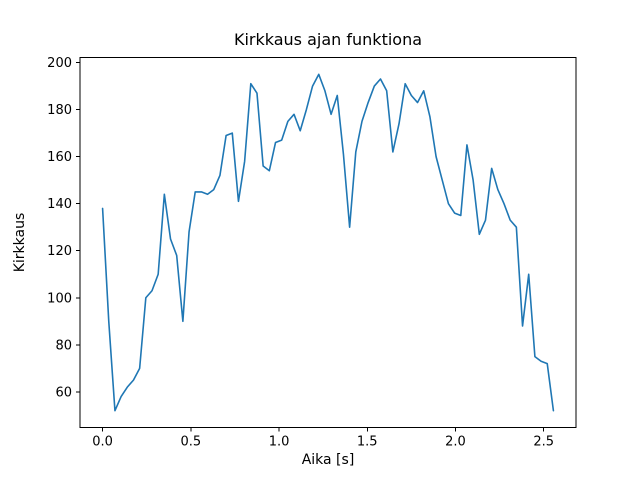  Describe the element at coordinates (63, 228) in the screenshot. I see `y-axis-ticks: 60 80 100 120 140 160 180 200` at that location.